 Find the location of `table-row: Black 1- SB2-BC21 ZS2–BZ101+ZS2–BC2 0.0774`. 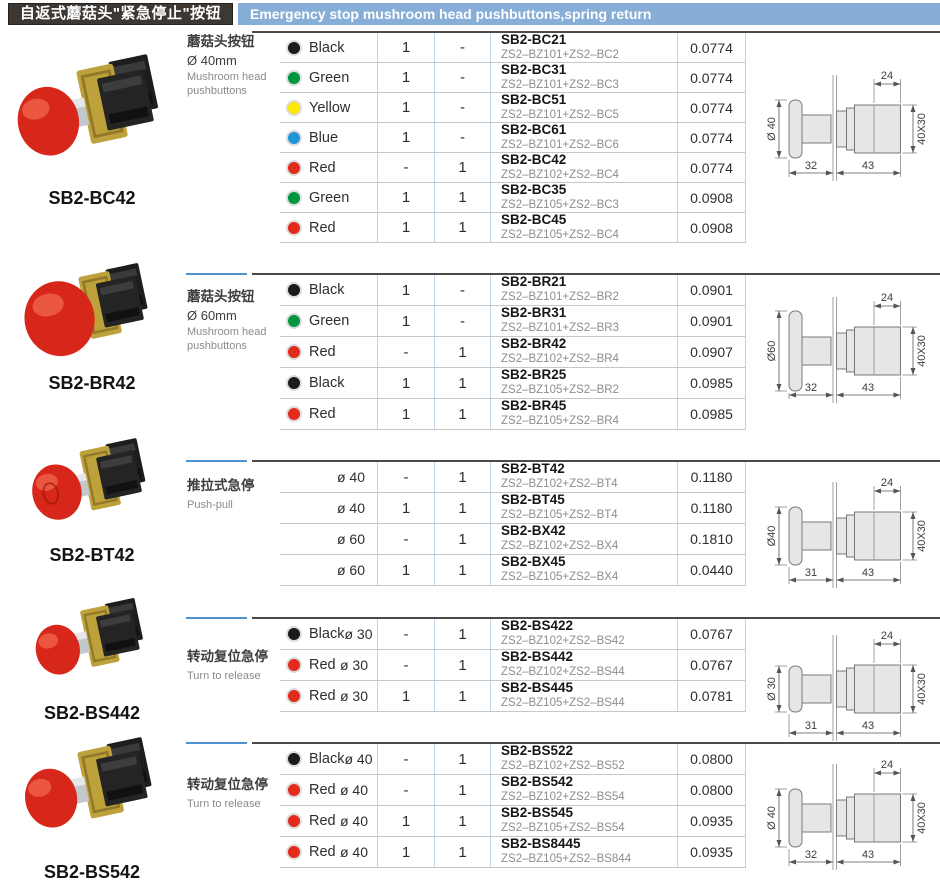

table-row: Black 1- SB2-BC21 ZS2–BZ101+ZS2–BC2 0.0774 is located at coordinates (513, 47).